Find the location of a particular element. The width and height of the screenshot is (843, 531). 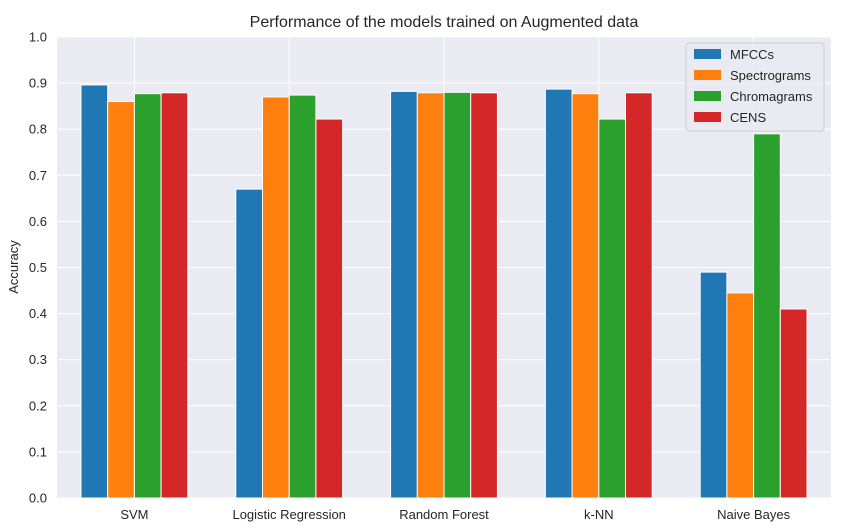

y-tick-label: 0.0 is located at coordinates (38, 498).